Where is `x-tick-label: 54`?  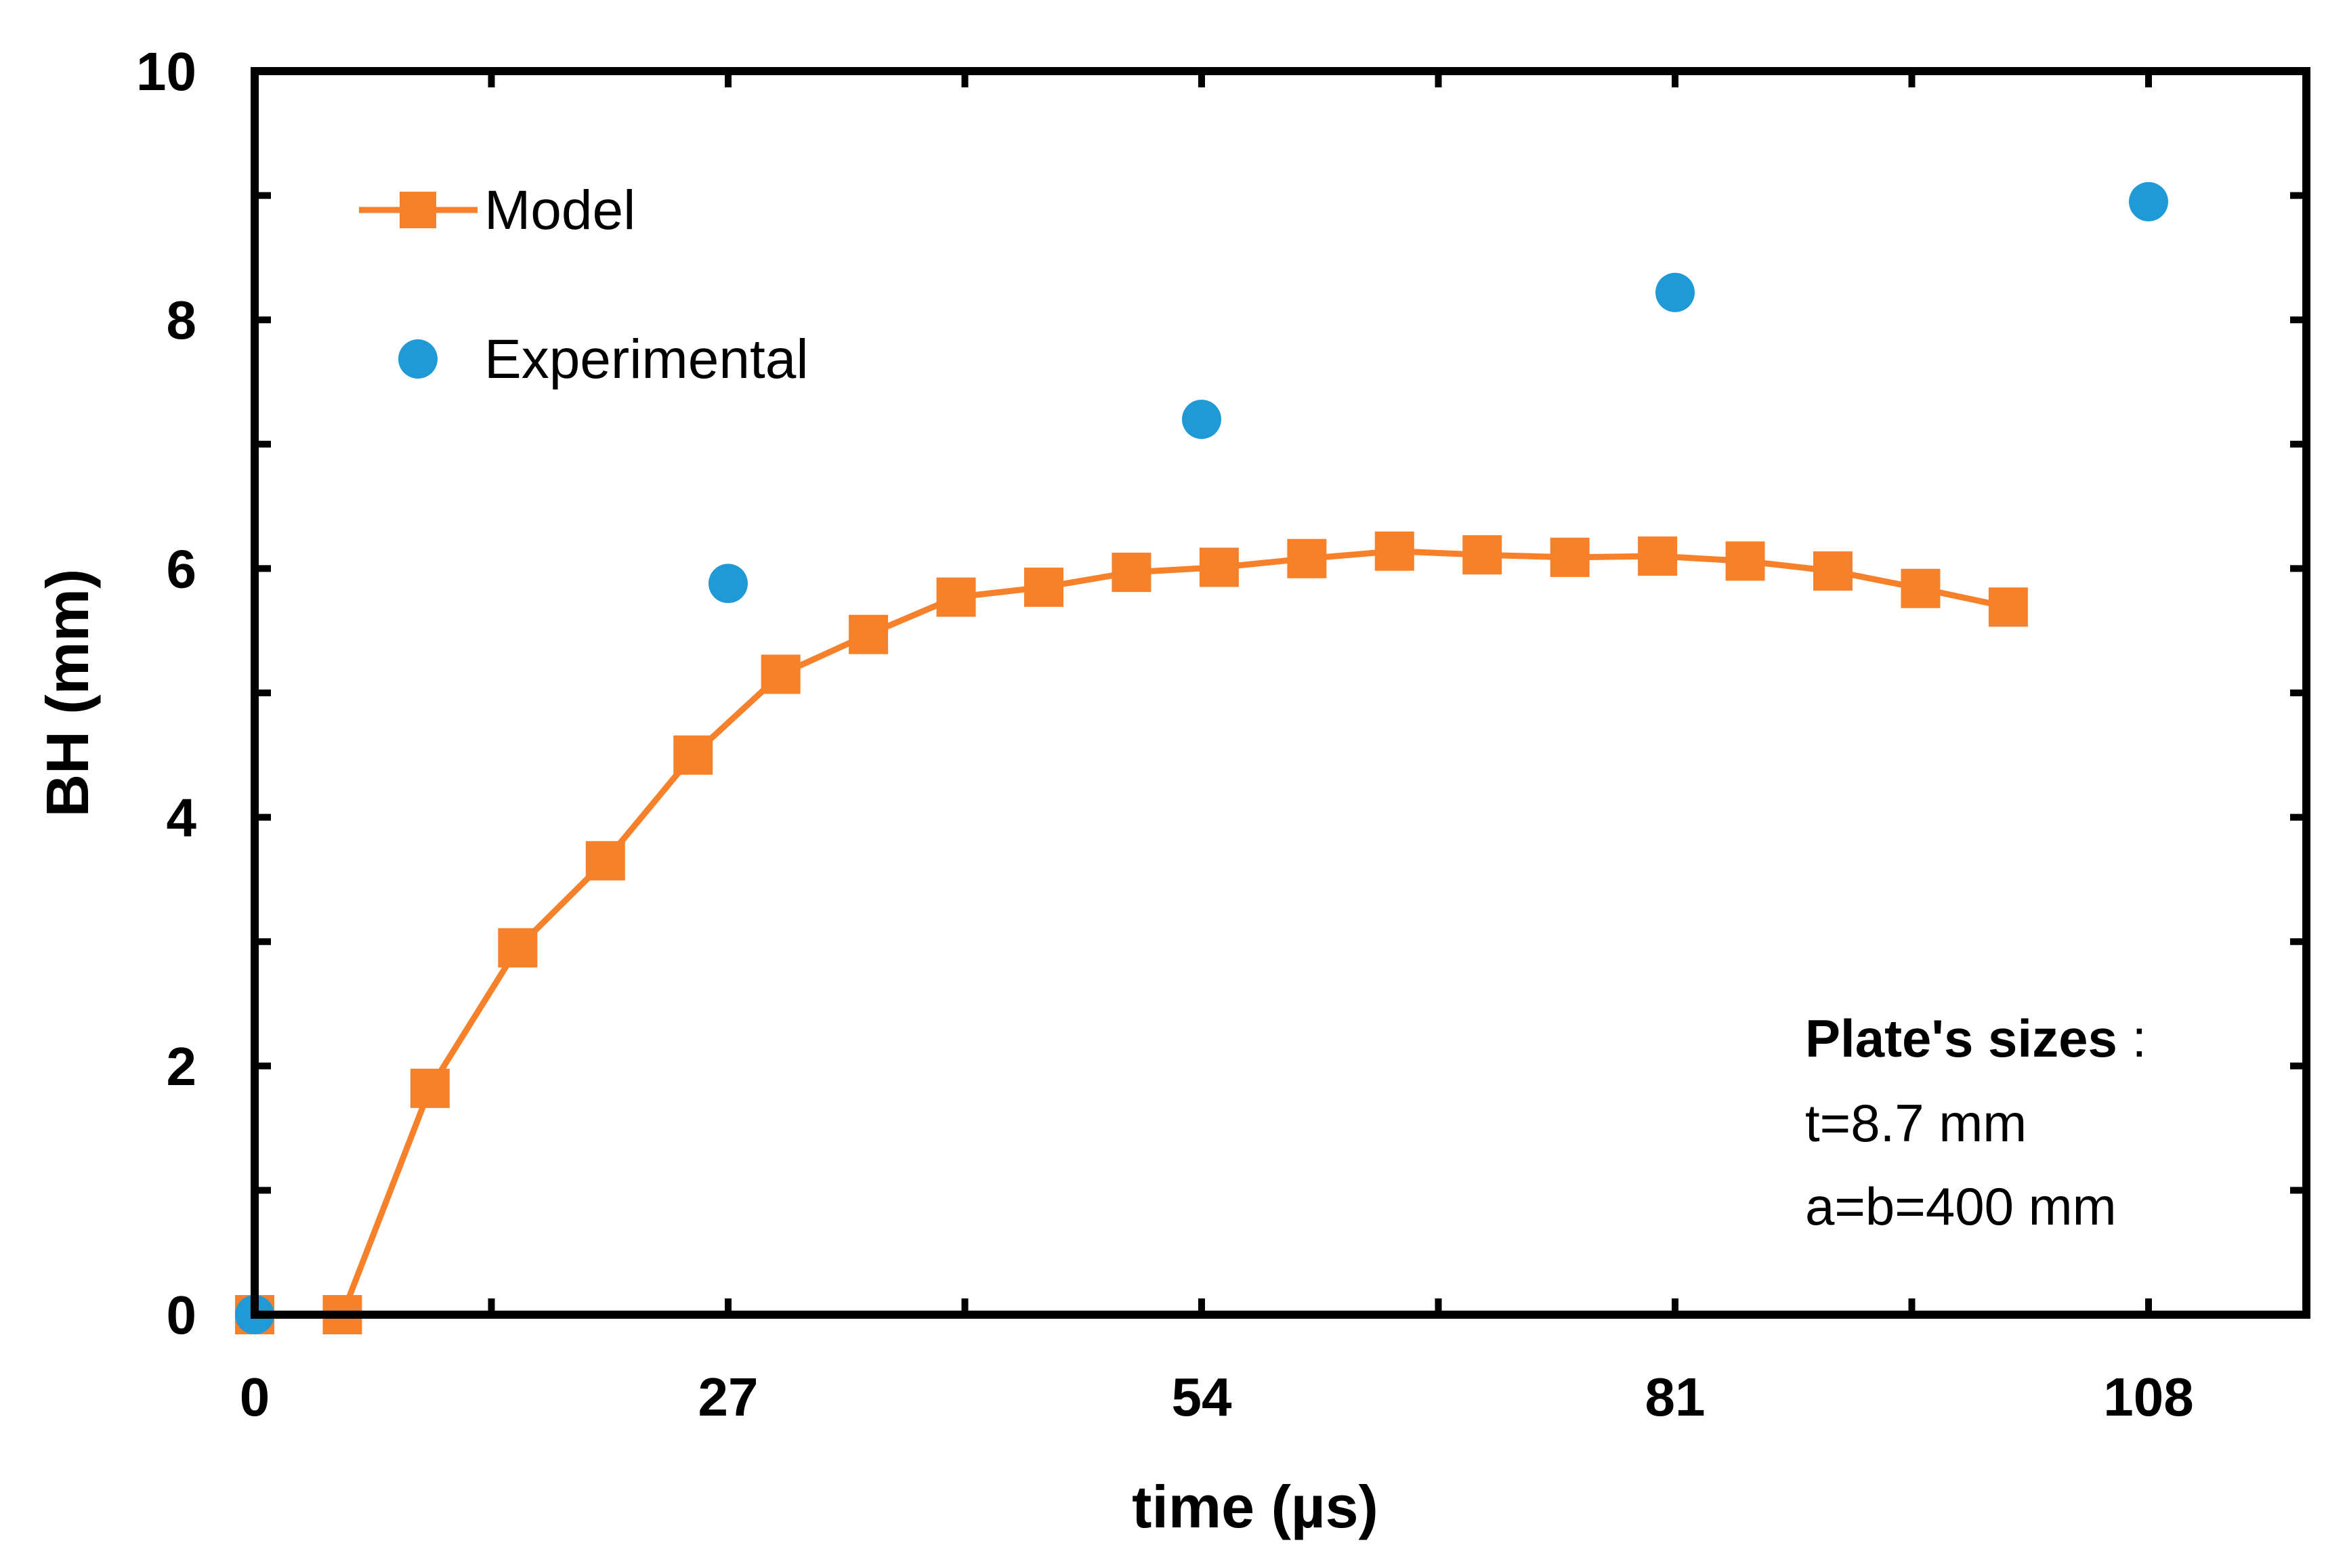
x-tick-label: 54 is located at coordinates (1202, 1397).